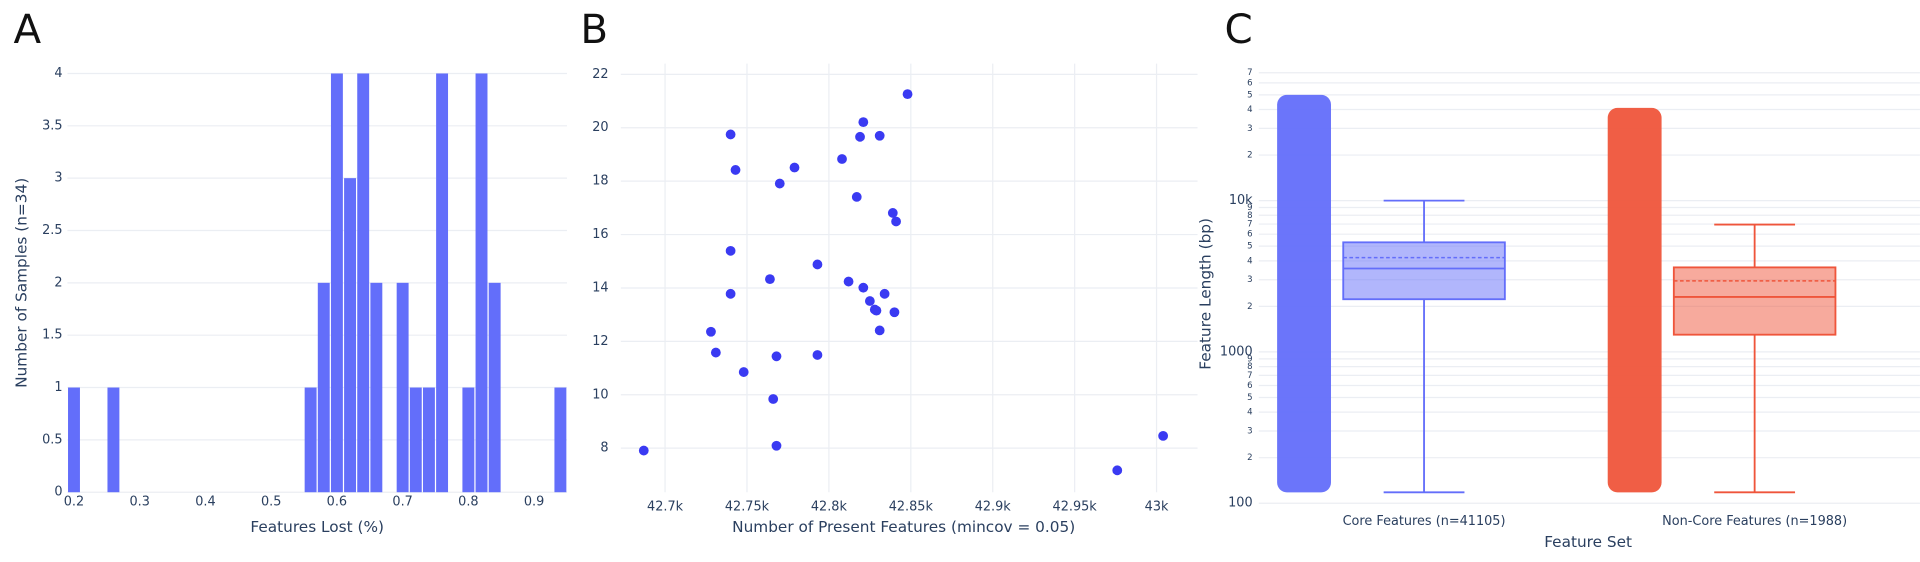  Describe the element at coordinates (993, 506) in the screenshot. I see `x-tick-label: 42.9k` at that location.